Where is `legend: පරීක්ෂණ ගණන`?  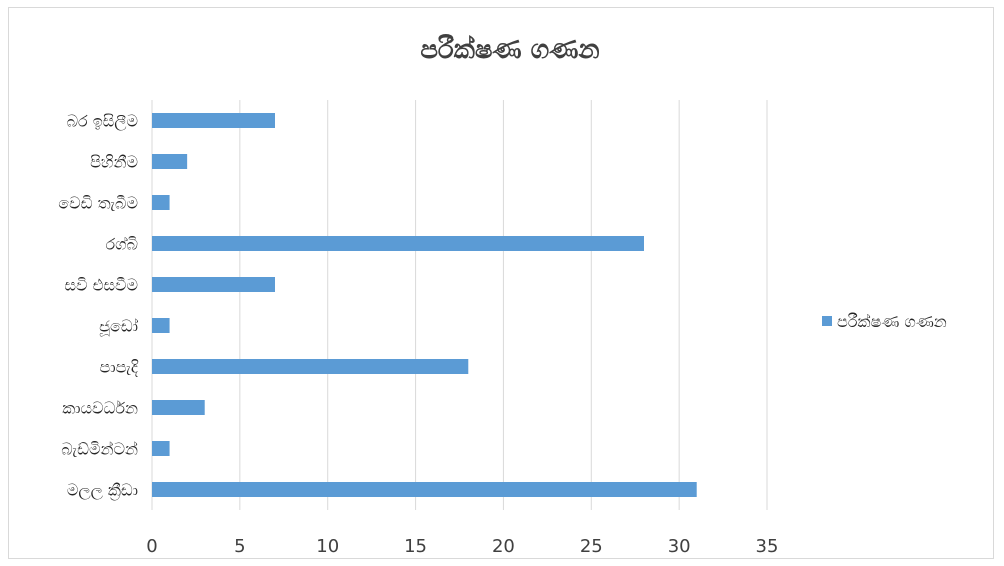 legend: පරීක්ෂණ ගණන is located at coordinates (884, 321).